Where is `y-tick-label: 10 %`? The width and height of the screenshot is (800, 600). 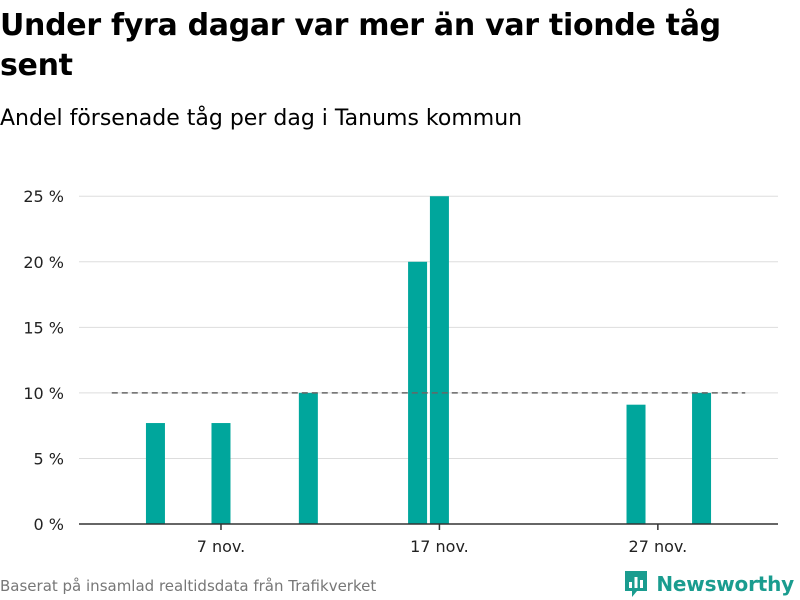
y-tick-label: 10 % is located at coordinates (43, 393).